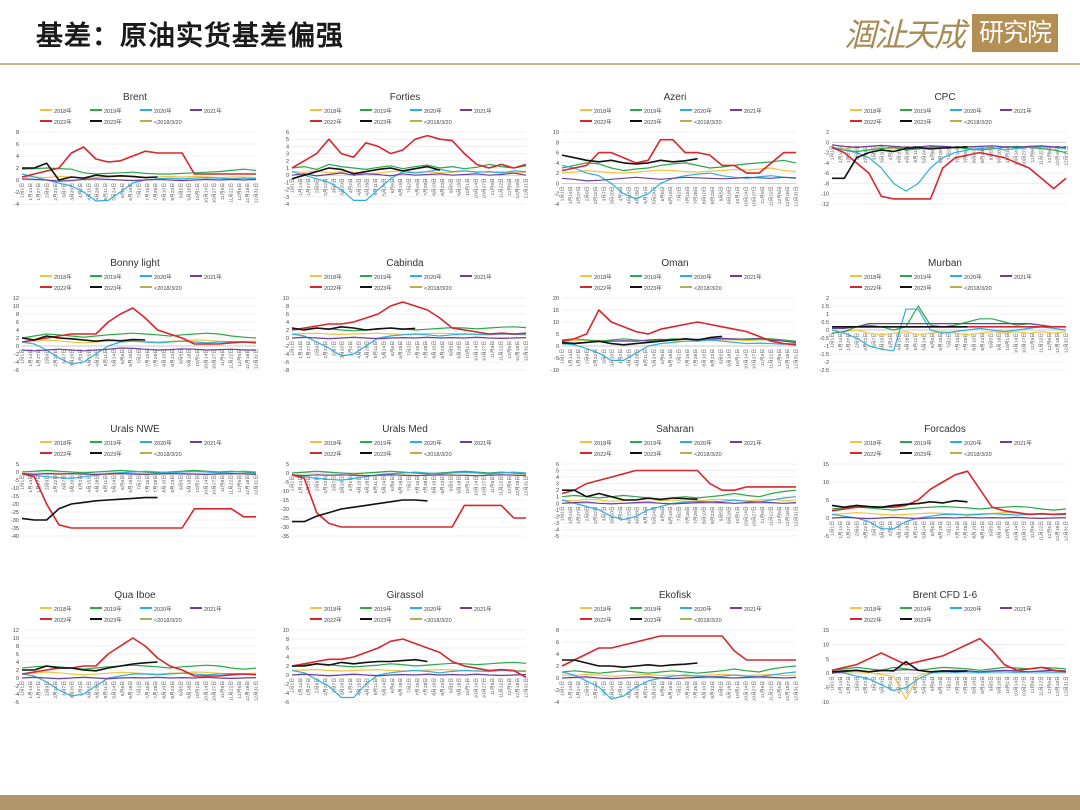 The height and width of the screenshot is (810, 1080). Describe the element at coordinates (17, 671) in the screenshot. I see `y-tick-label: 2` at that location.